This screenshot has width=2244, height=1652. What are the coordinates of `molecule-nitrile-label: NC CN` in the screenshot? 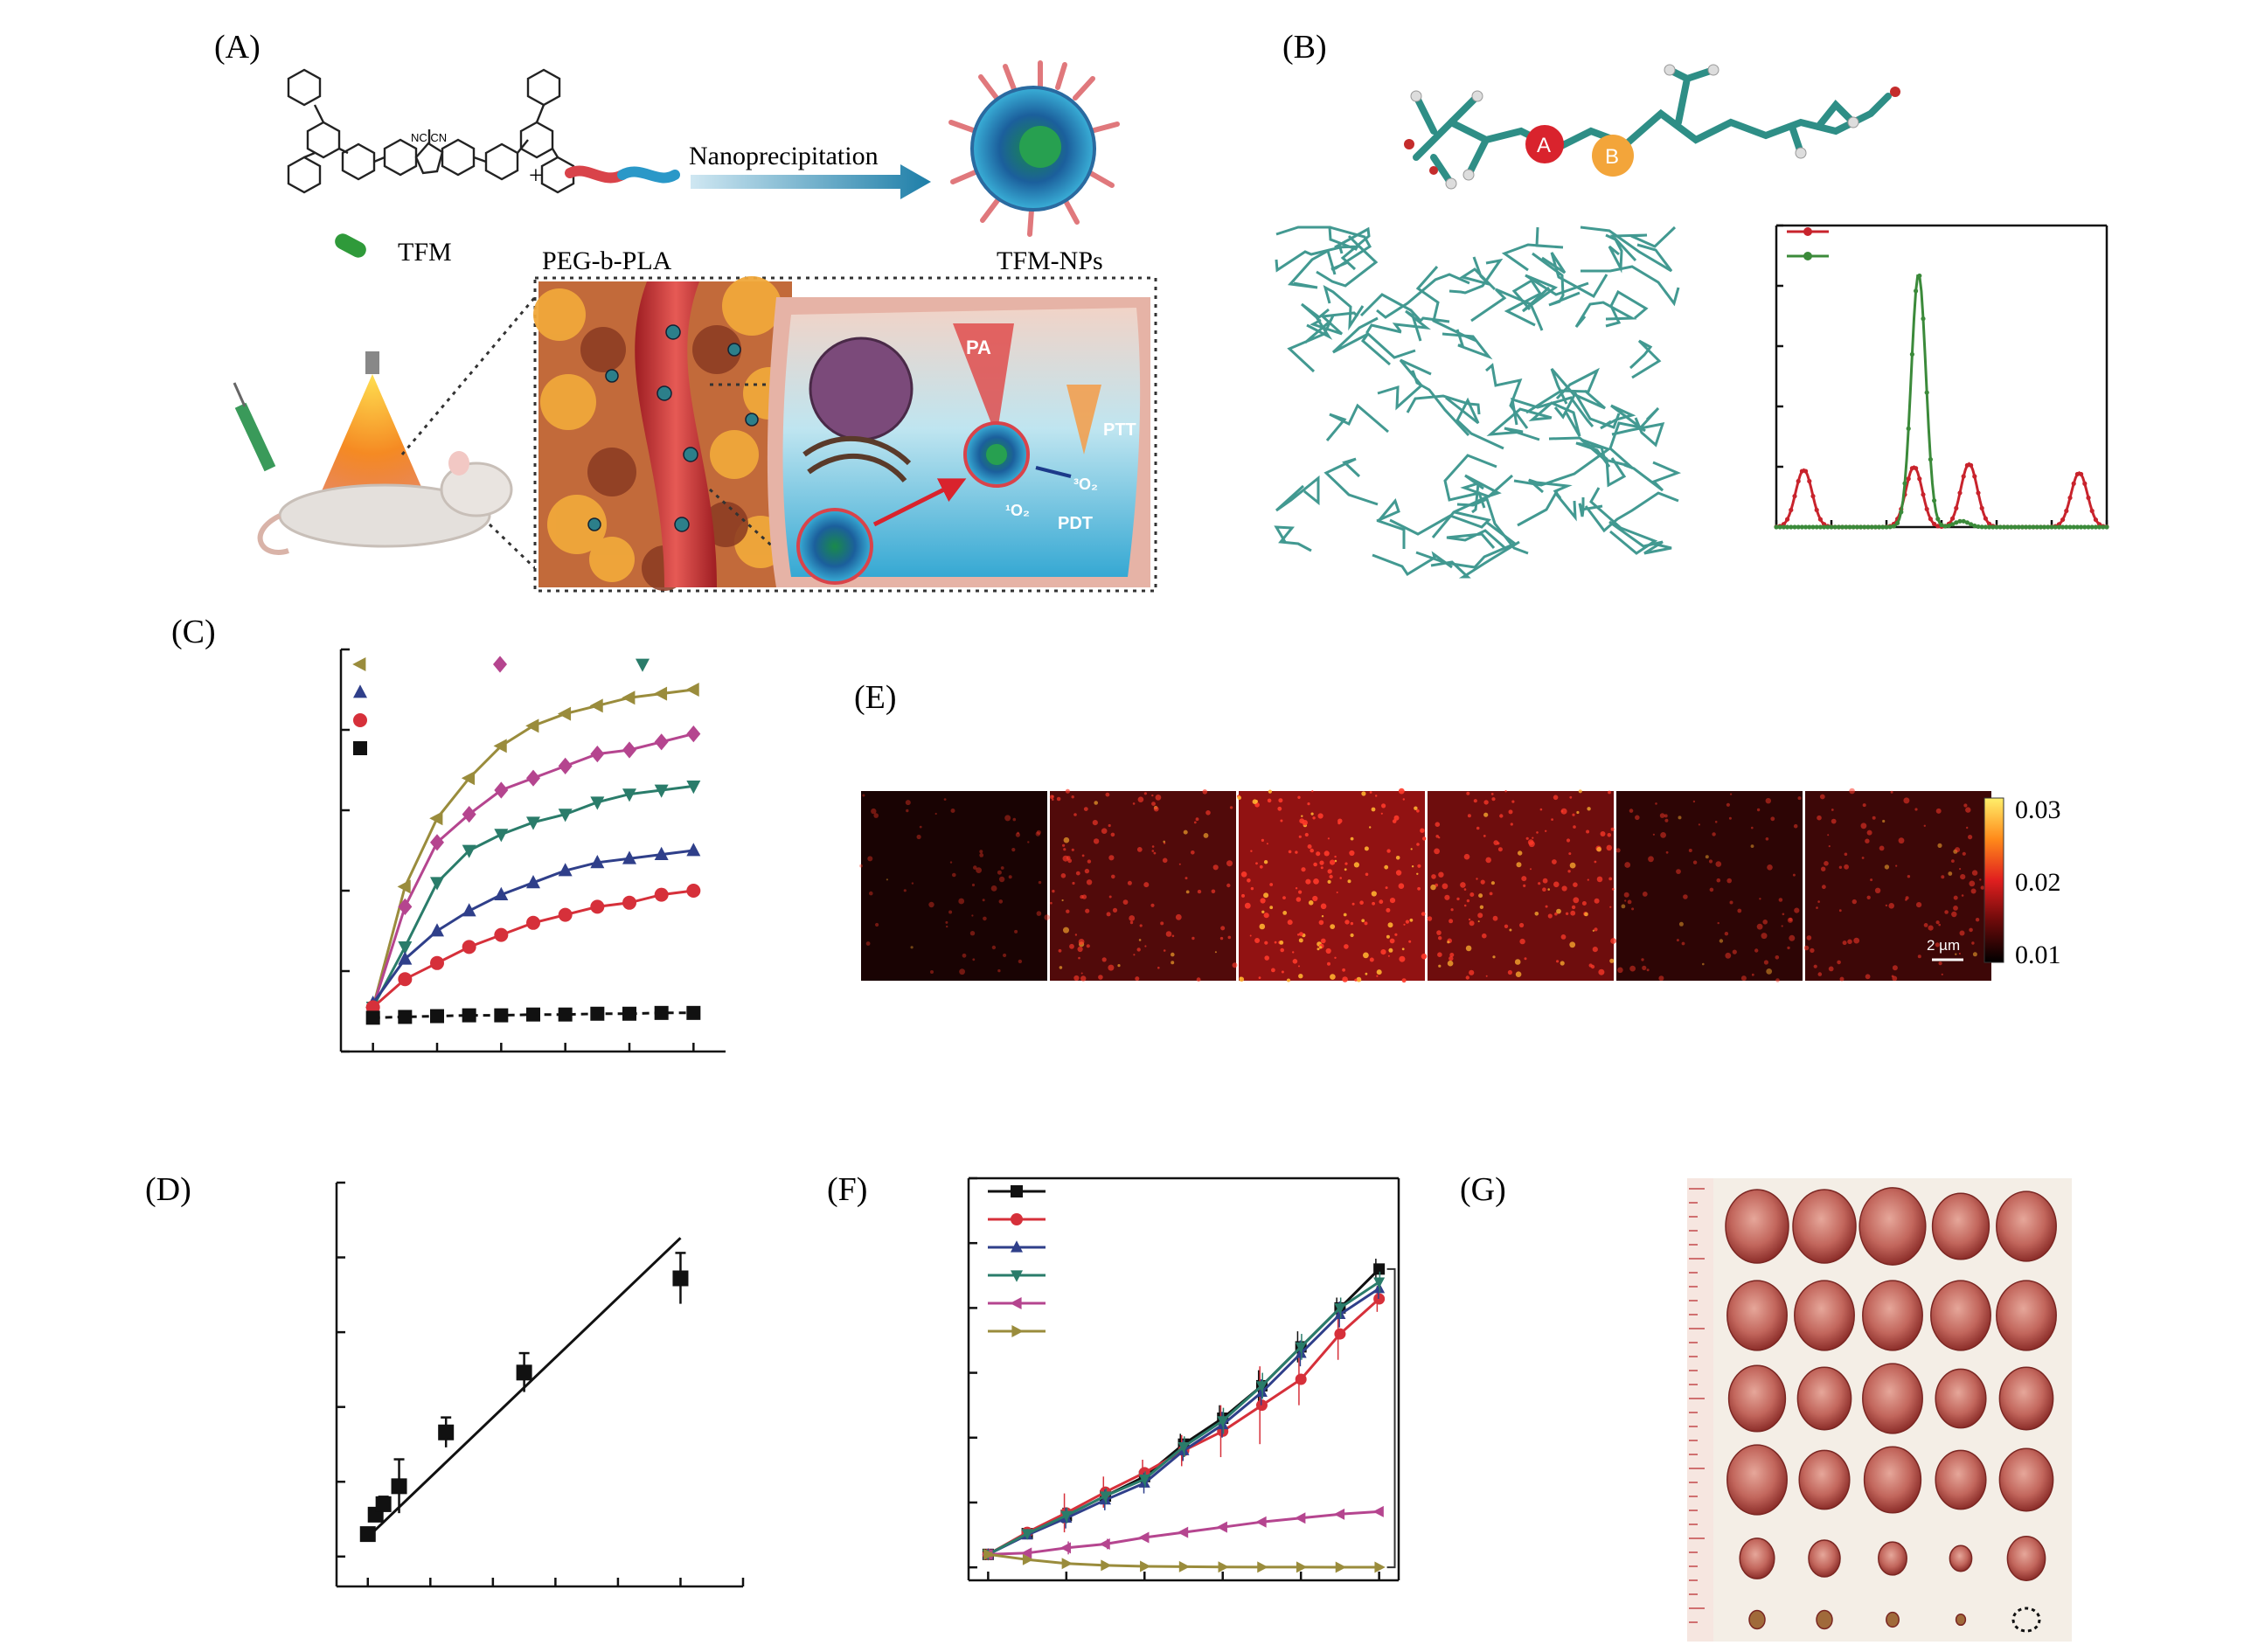 It's located at (429, 138).